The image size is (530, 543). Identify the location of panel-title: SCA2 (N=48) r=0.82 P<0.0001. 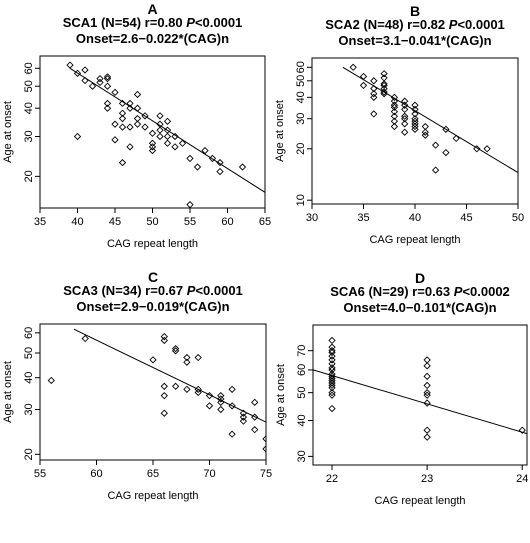
(415, 24).